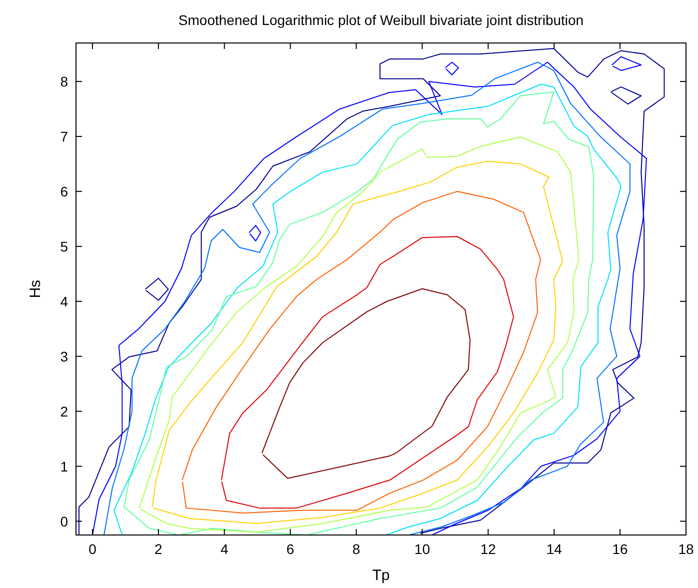  What do you see at coordinates (92, 549) in the screenshot?
I see `x-tick-label: 0` at bounding box center [92, 549].